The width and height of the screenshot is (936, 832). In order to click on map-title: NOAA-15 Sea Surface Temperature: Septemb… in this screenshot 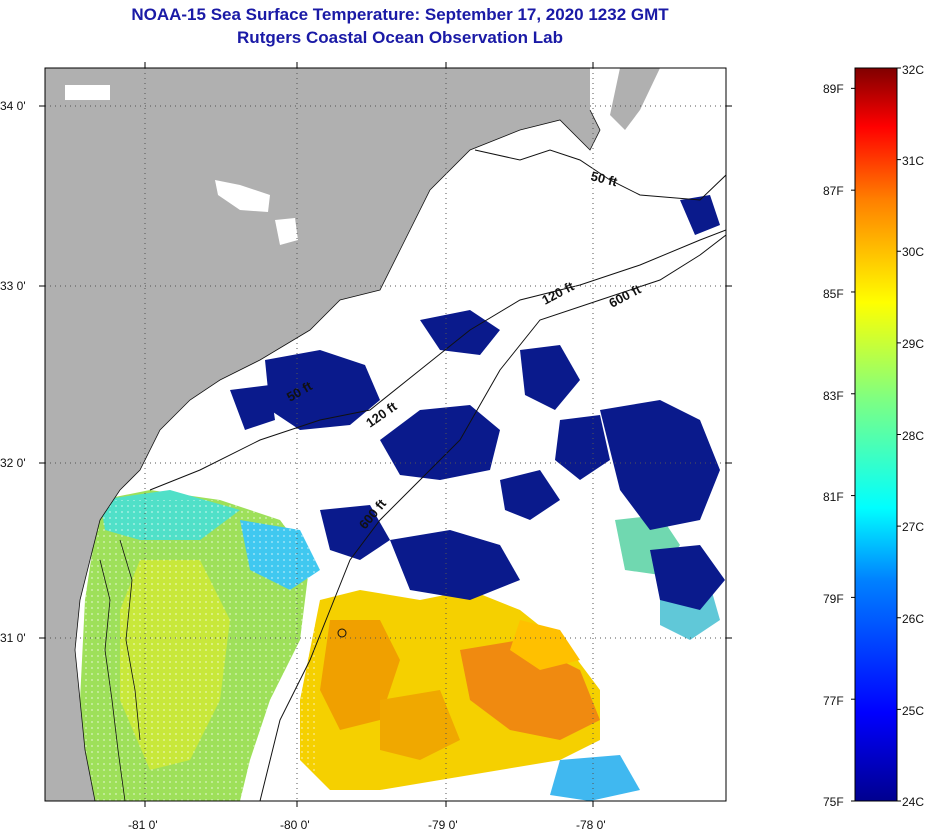, I will do `click(400, 14)`.